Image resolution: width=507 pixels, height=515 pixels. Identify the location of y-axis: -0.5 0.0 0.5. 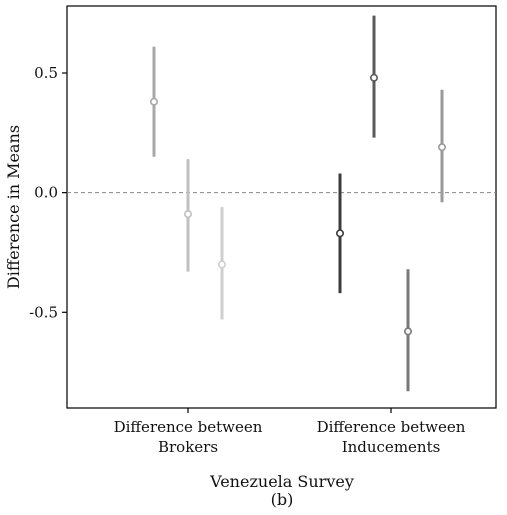
(48, 192).